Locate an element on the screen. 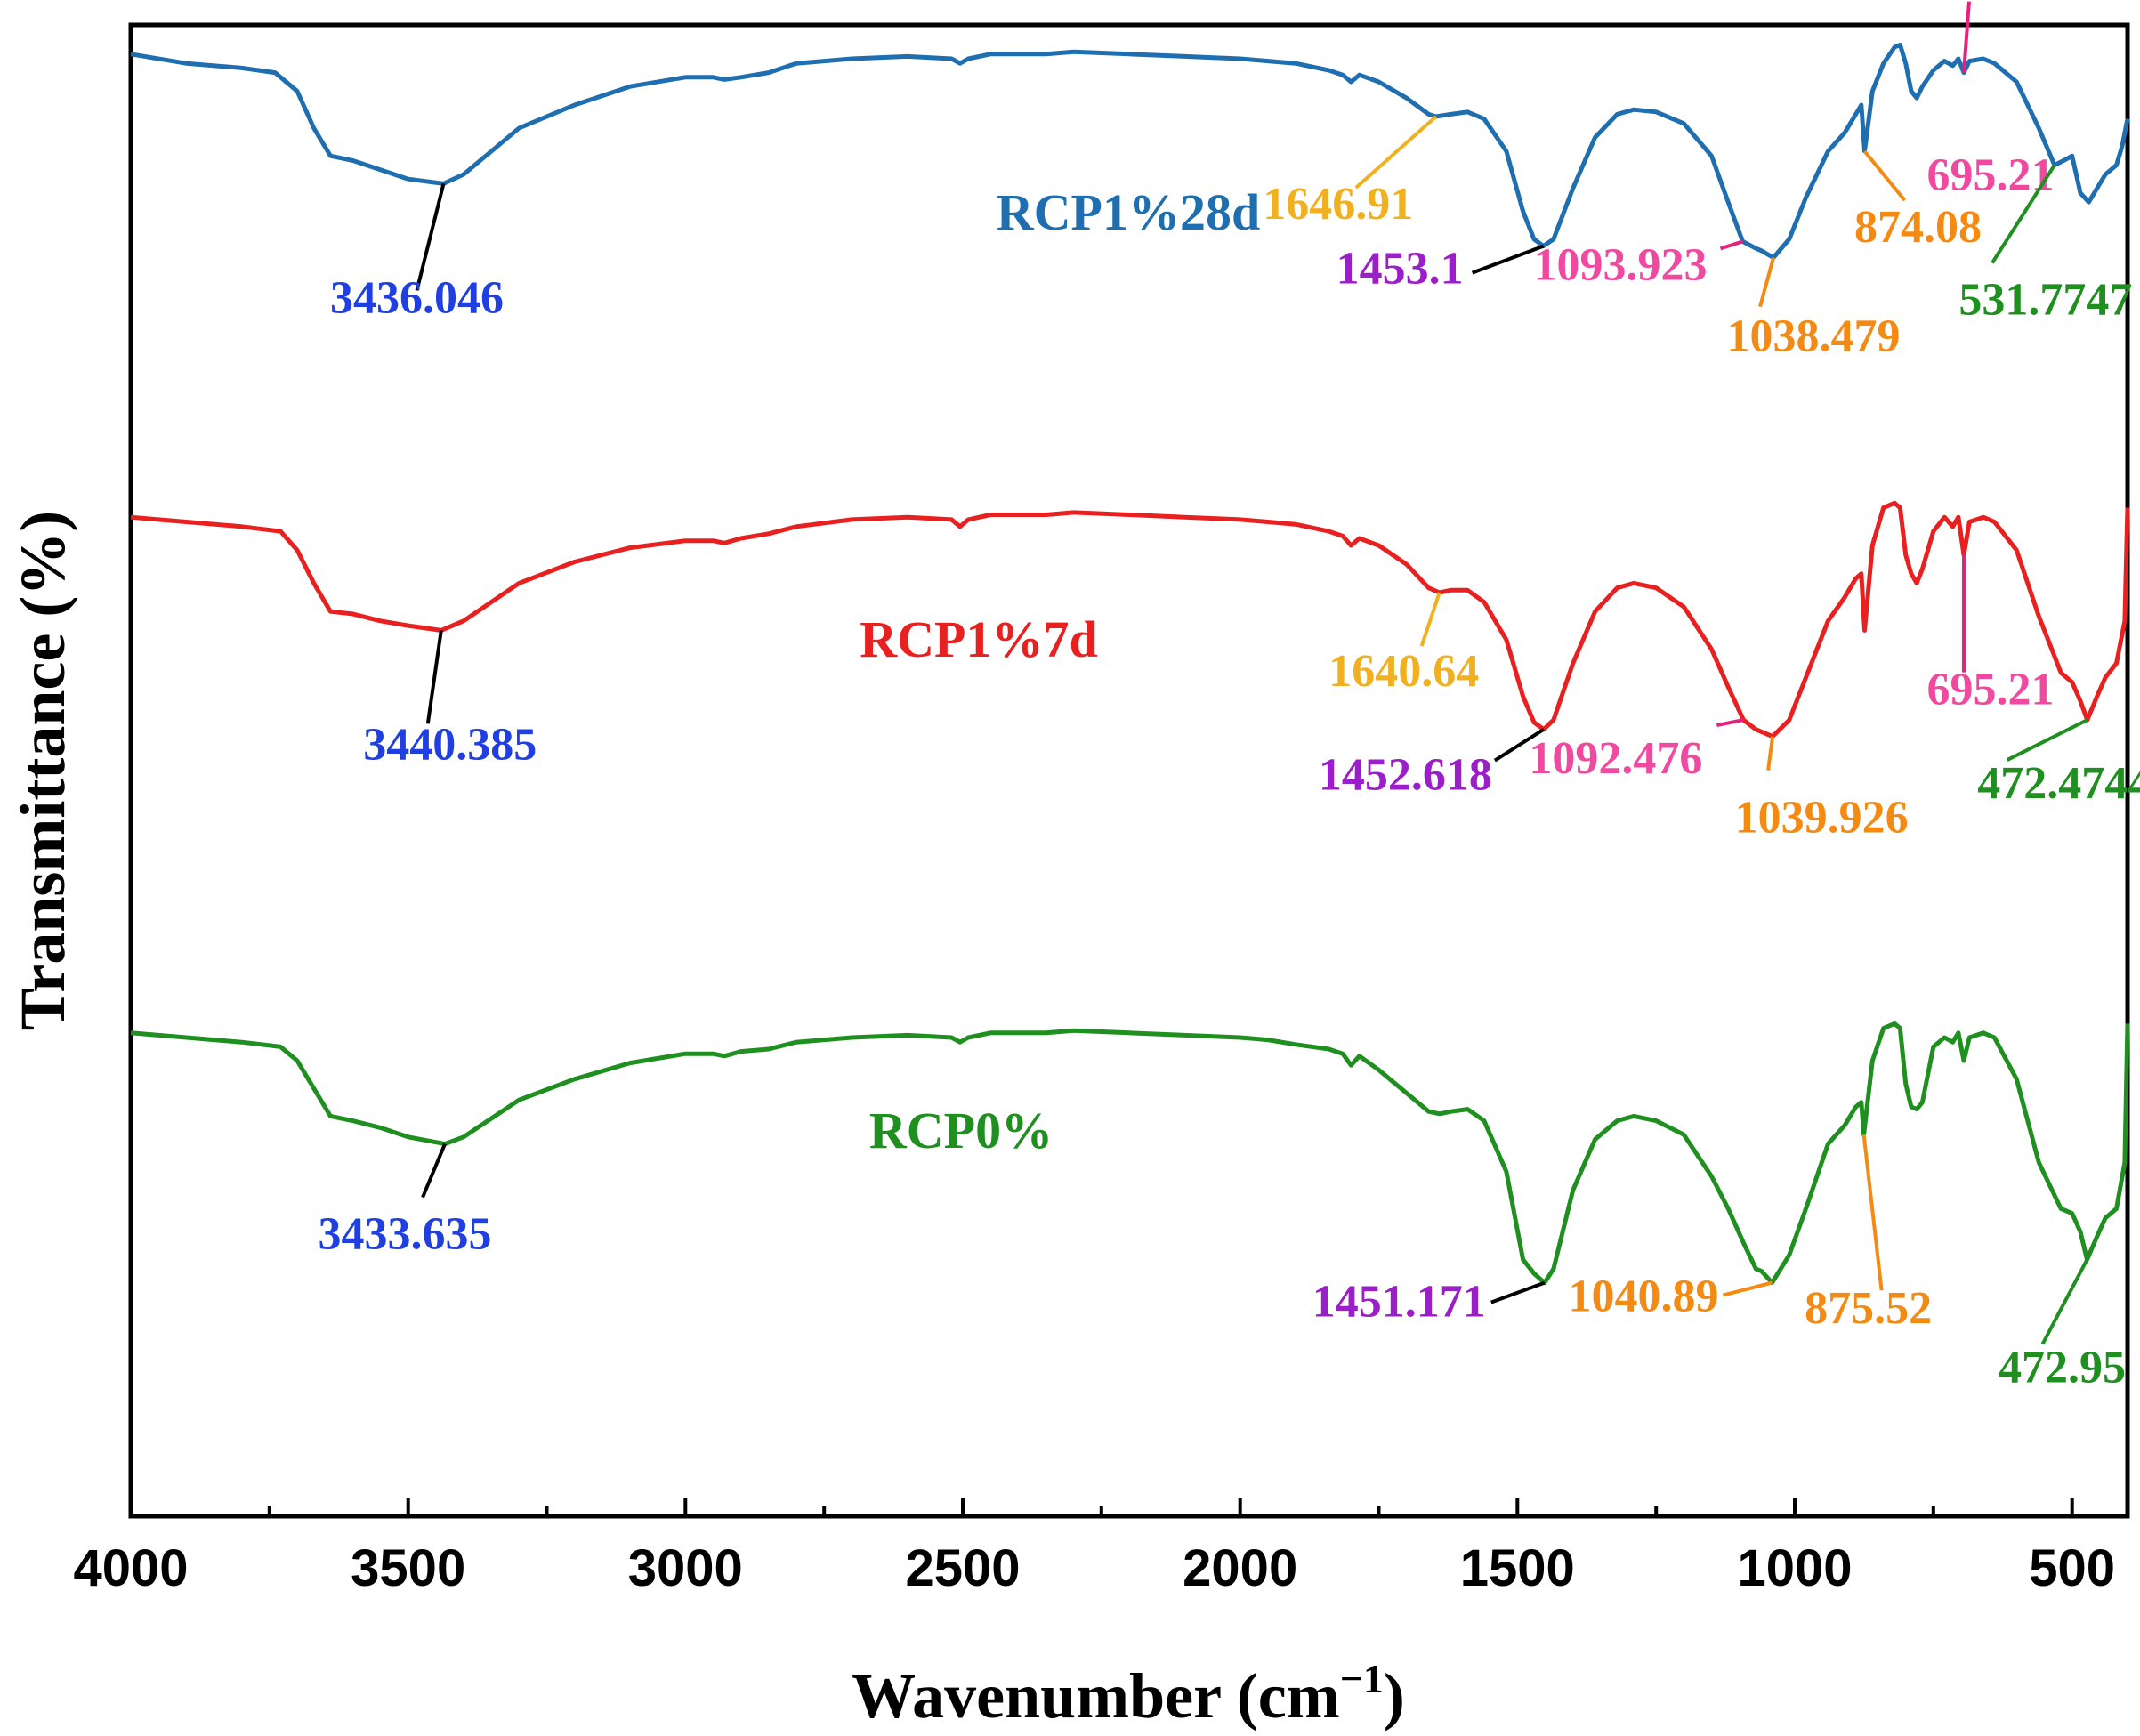  annotation-label-12: 1039.926 is located at coordinates (1822, 818).